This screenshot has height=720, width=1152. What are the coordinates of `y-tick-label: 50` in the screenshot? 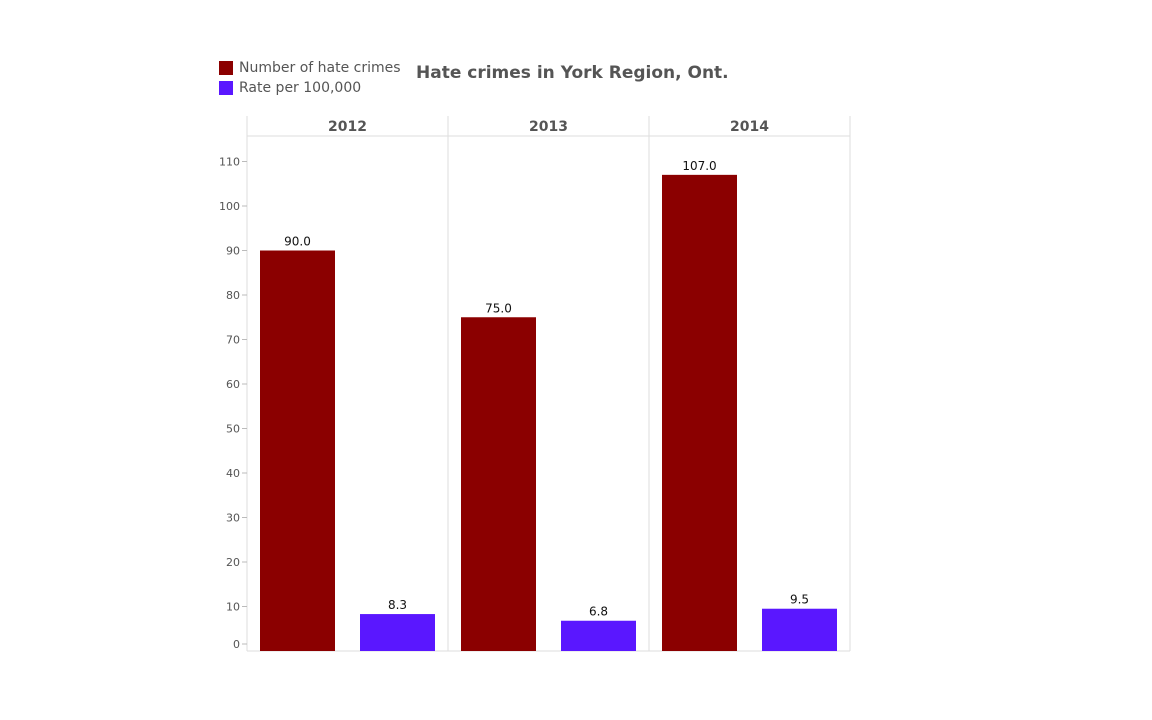 It's located at (233, 429).